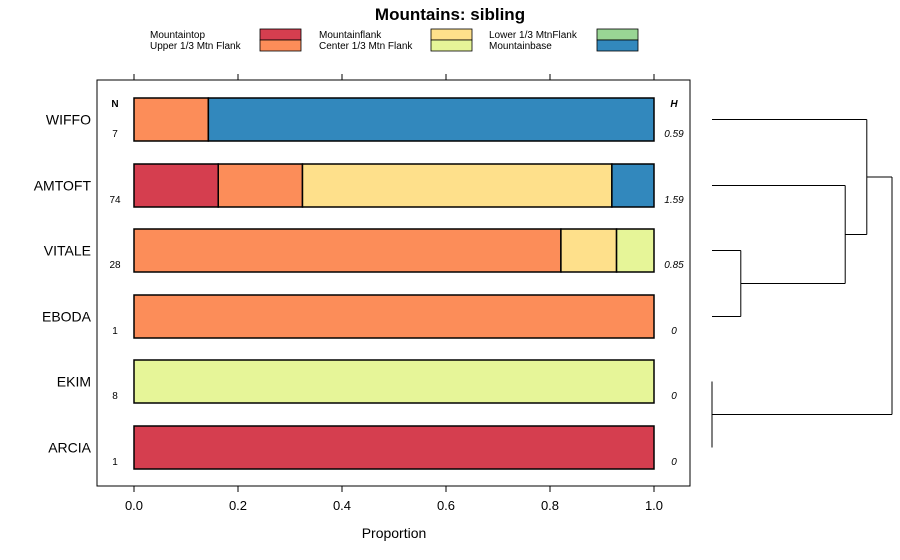  What do you see at coordinates (68, 120) in the screenshot?
I see `category-label: WIFFO` at bounding box center [68, 120].